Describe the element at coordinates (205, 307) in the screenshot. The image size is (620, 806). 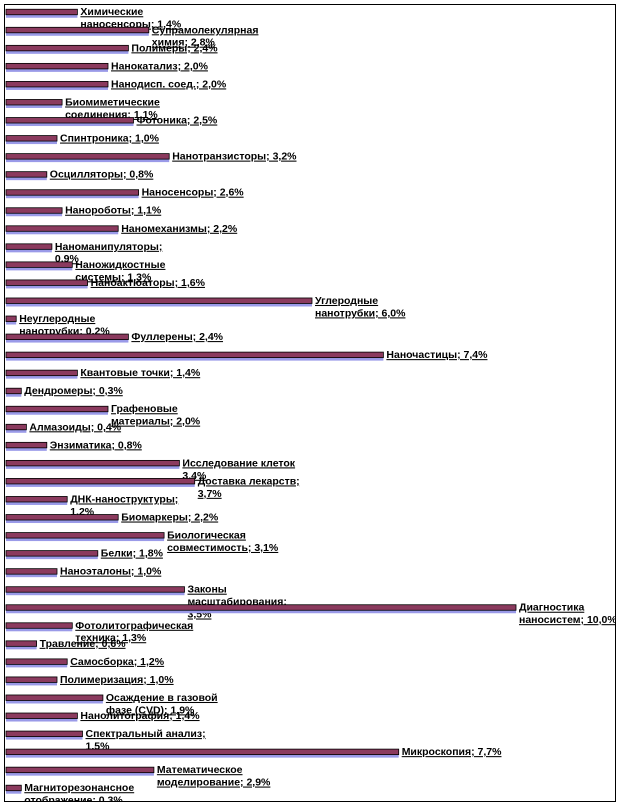
I see `bar-group: Углеродные нанотрубки; 6,0%` at that location.